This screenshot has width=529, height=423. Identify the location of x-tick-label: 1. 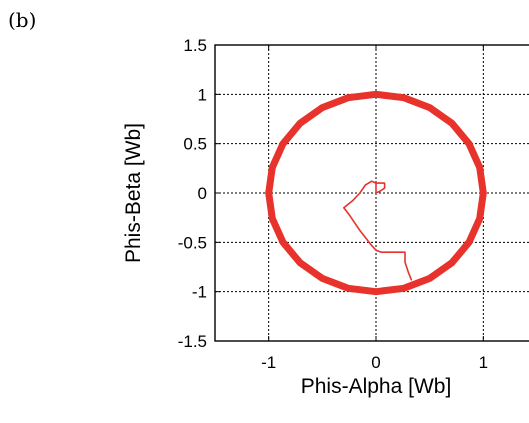
(483, 362).